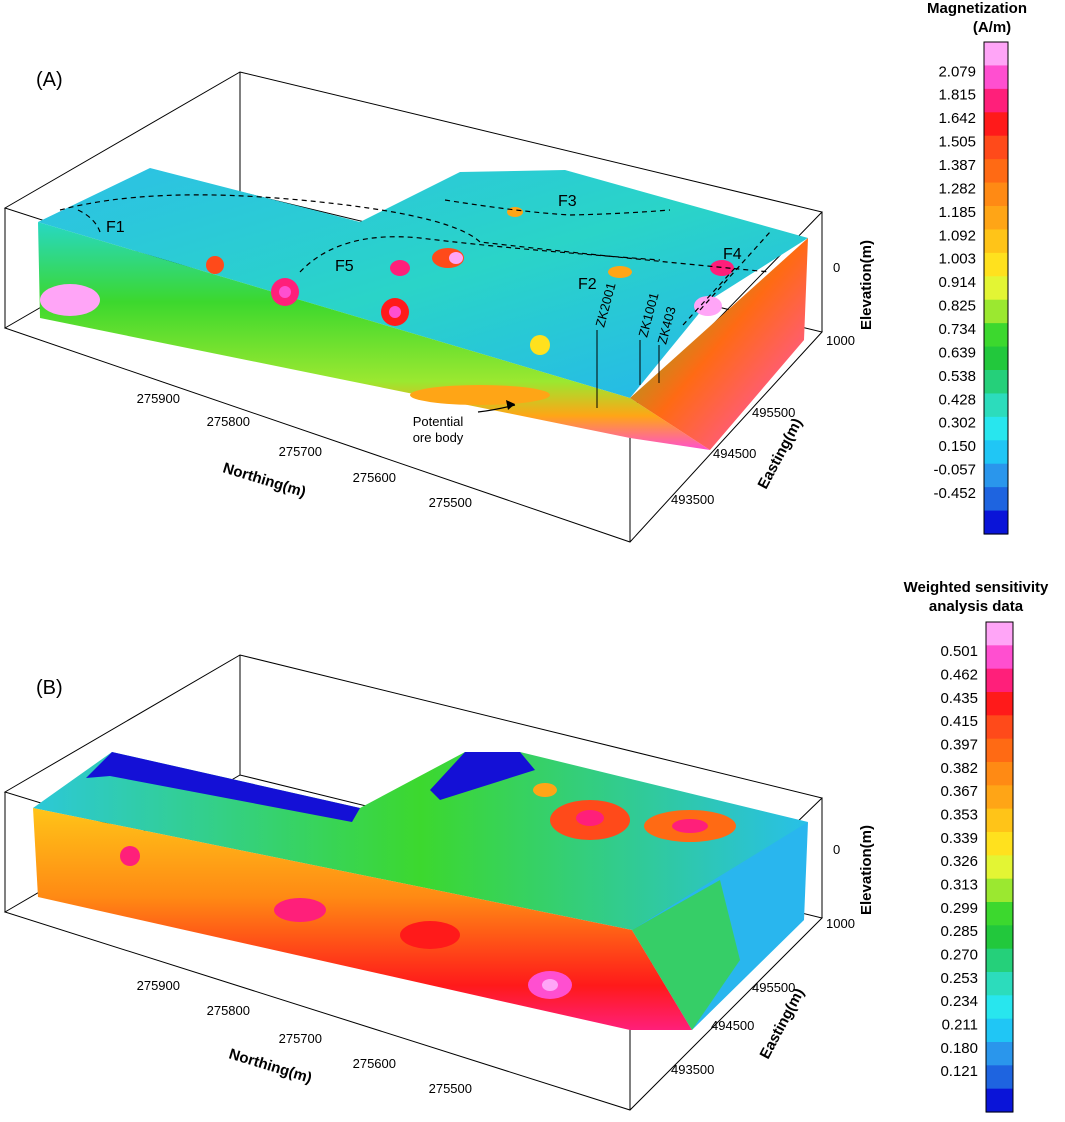 This screenshot has height=1122, width=1065. Describe the element at coordinates (587, 284) in the screenshot. I see `fault-label-f2: F2` at that location.